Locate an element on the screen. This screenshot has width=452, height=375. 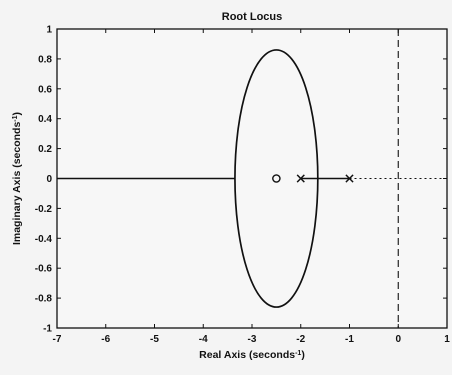
x-axis-label: Real Axis (seconds-1) is located at coordinates (252, 355).